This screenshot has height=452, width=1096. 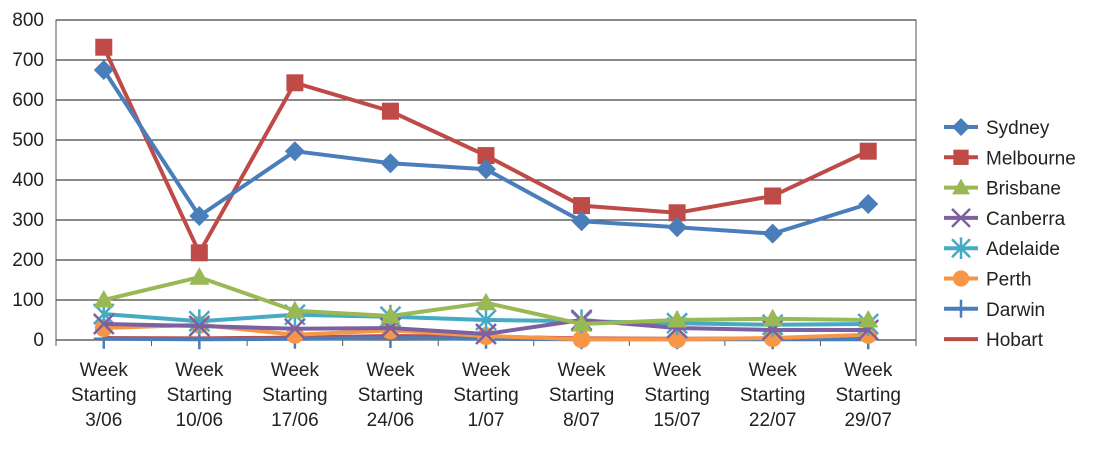 I want to click on legend-item-adelaide: Adelaide, so click(x=1002, y=248).